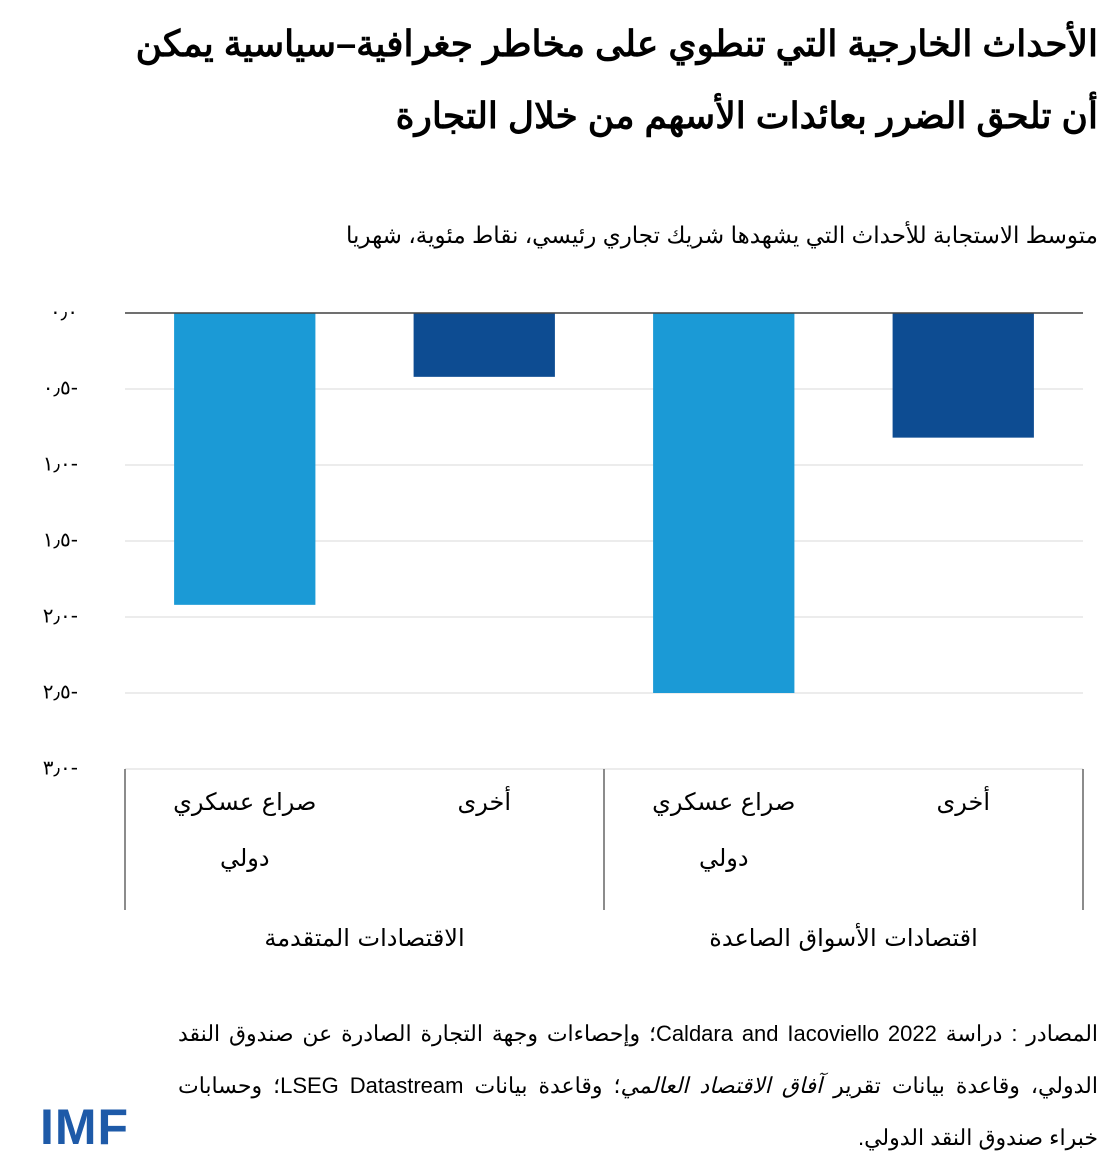 Image resolution: width=1112 pixels, height=1167 pixels. Describe the element at coordinates (843, 938) in the screenshot. I see `group-label: اقتصادات الأسواق الصاعدة` at that location.